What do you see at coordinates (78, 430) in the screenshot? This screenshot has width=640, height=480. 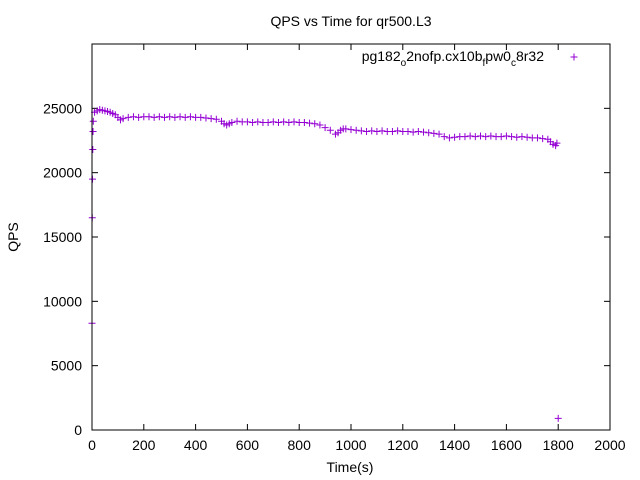 I see `y-tick-label: 0` at bounding box center [78, 430].